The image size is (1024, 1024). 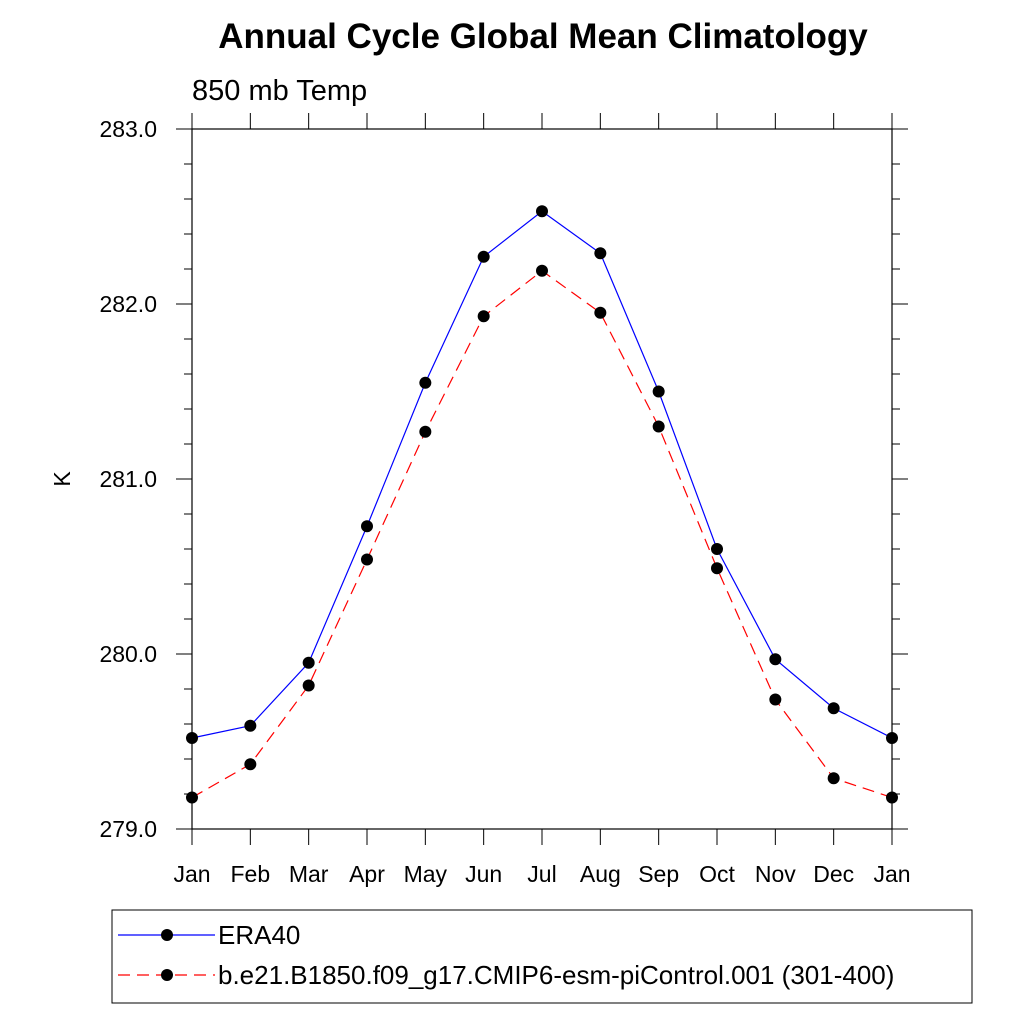 I want to click on y-tick-label: 283.0, so click(x=128, y=129).